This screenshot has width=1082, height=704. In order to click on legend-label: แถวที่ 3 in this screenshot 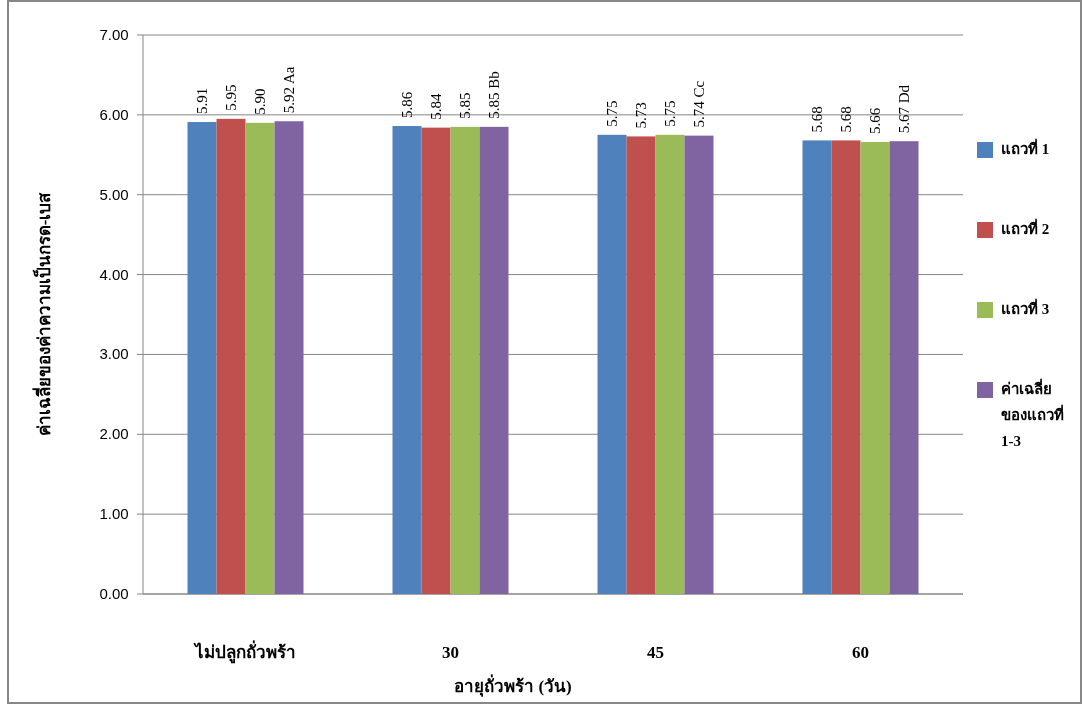, I will do `click(1026, 308)`.